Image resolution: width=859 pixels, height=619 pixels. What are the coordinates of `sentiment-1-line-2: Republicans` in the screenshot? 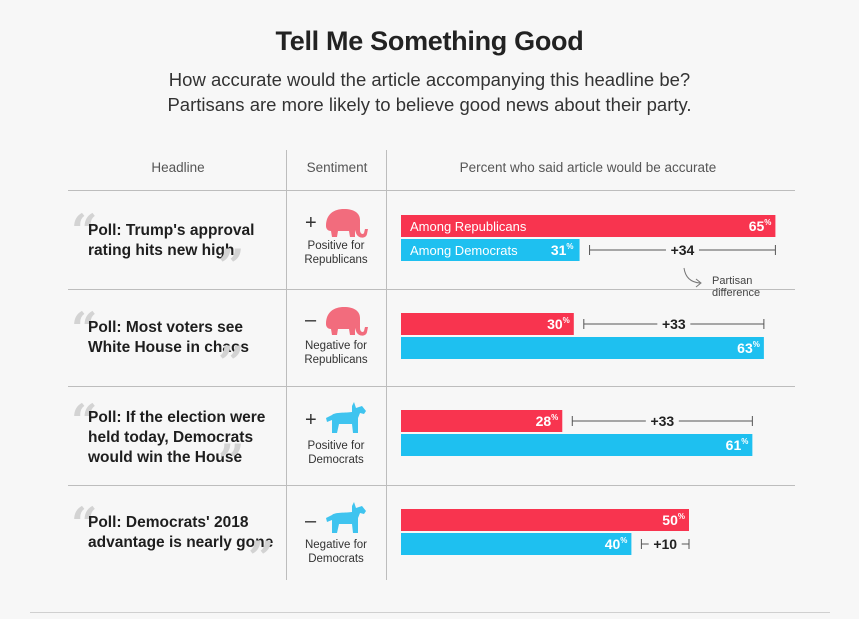 It's located at (336, 260).